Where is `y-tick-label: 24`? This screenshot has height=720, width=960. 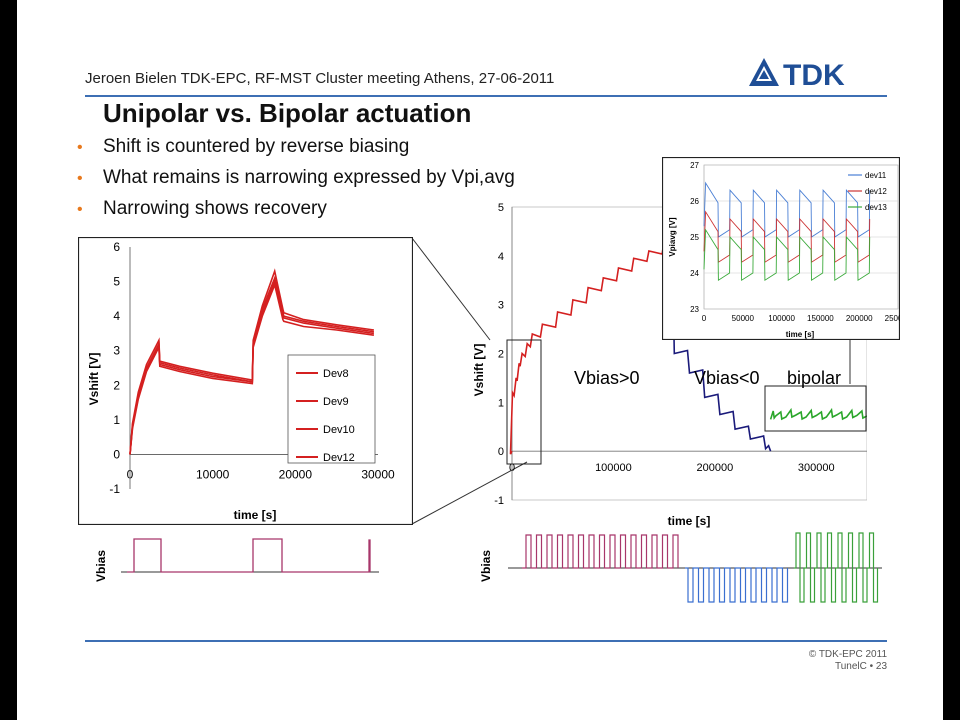 y-tick-label: 24 is located at coordinates (694, 273).